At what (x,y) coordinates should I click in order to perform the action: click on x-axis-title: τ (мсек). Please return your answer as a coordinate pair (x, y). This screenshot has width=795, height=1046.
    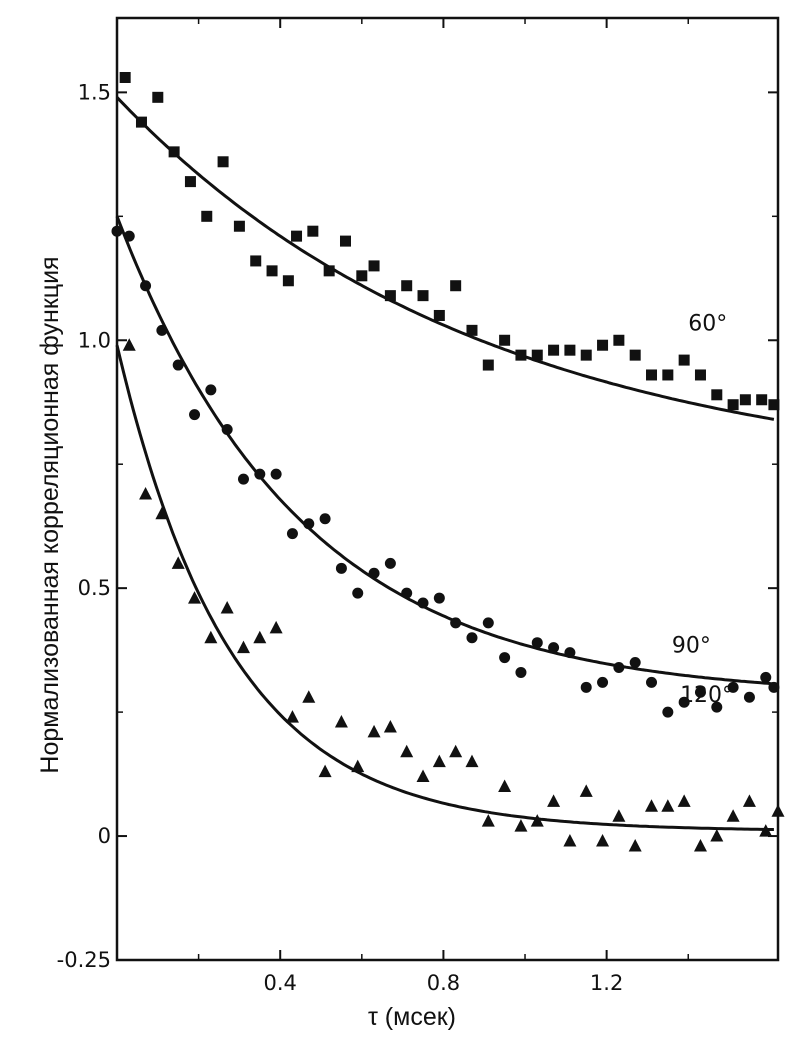
    Looking at the image, I should click on (412, 1017).